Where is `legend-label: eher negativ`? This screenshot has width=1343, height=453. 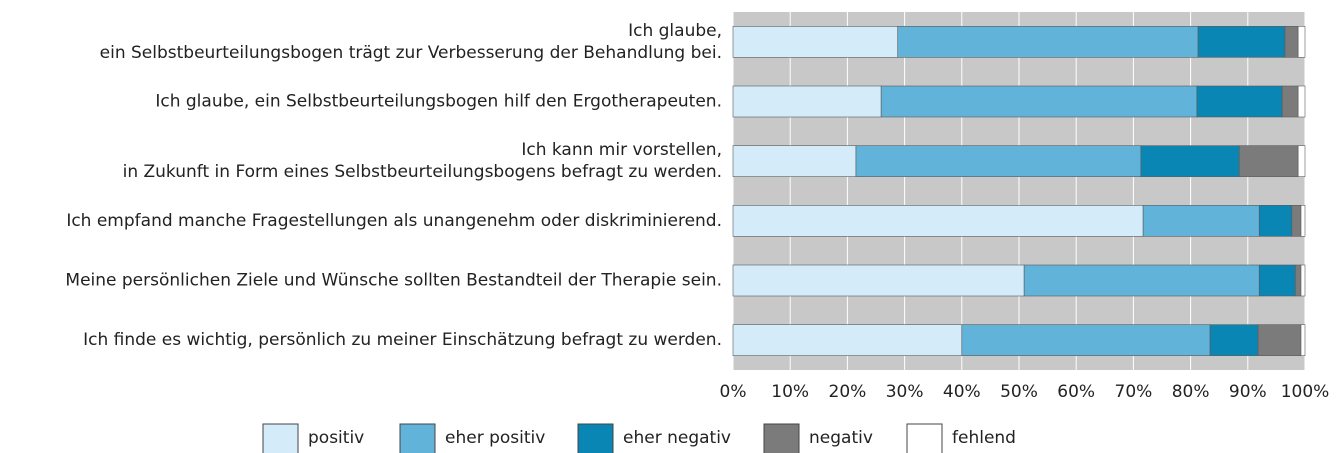
legend-label: eher negativ is located at coordinates (677, 438).